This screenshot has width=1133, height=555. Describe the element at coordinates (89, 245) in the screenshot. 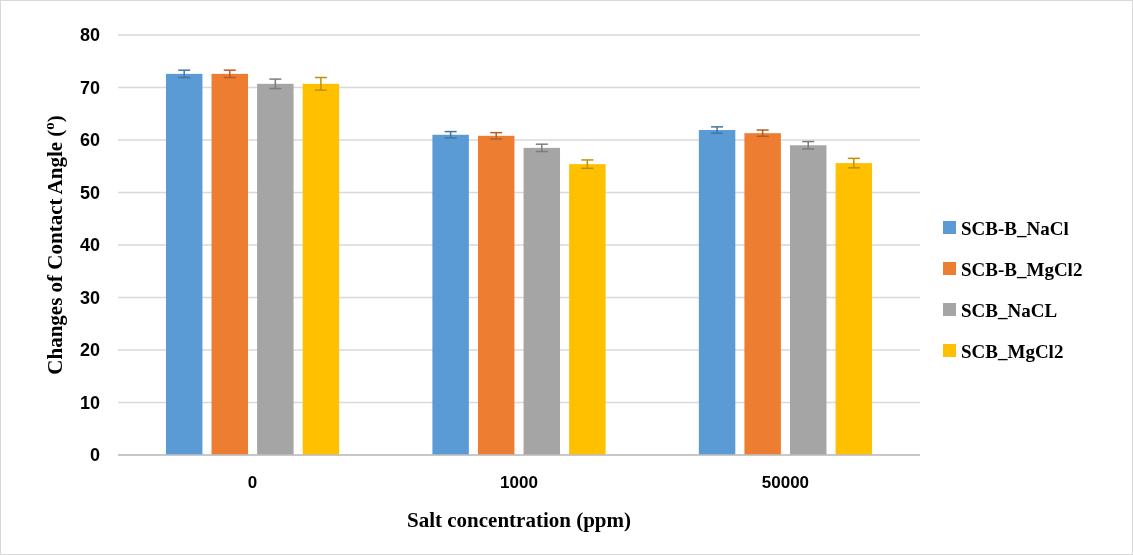

I see `y-tick-label: 40` at that location.